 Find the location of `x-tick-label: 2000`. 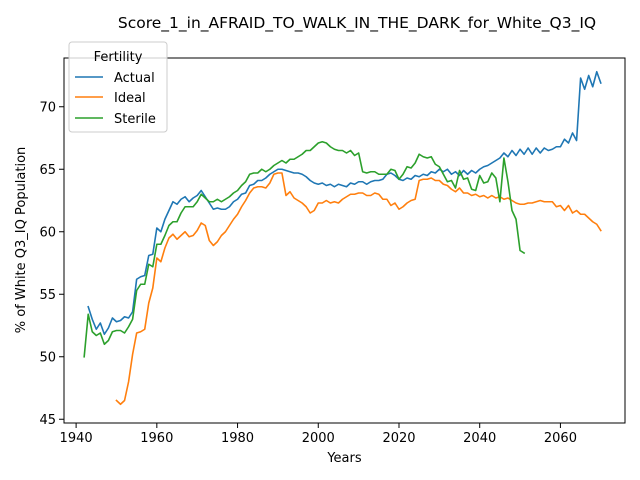

x-tick-label: 2000 is located at coordinates (318, 438).